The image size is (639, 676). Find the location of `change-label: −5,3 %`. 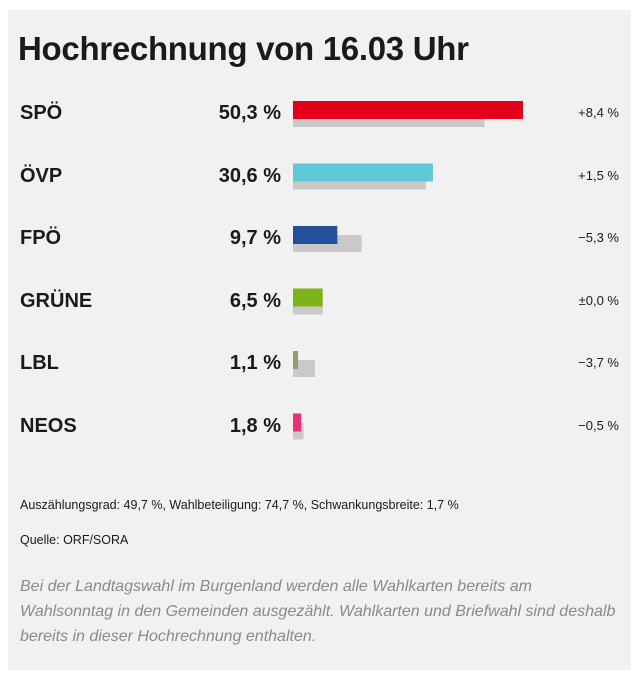

change-label: −5,3 % is located at coordinates (598, 237).